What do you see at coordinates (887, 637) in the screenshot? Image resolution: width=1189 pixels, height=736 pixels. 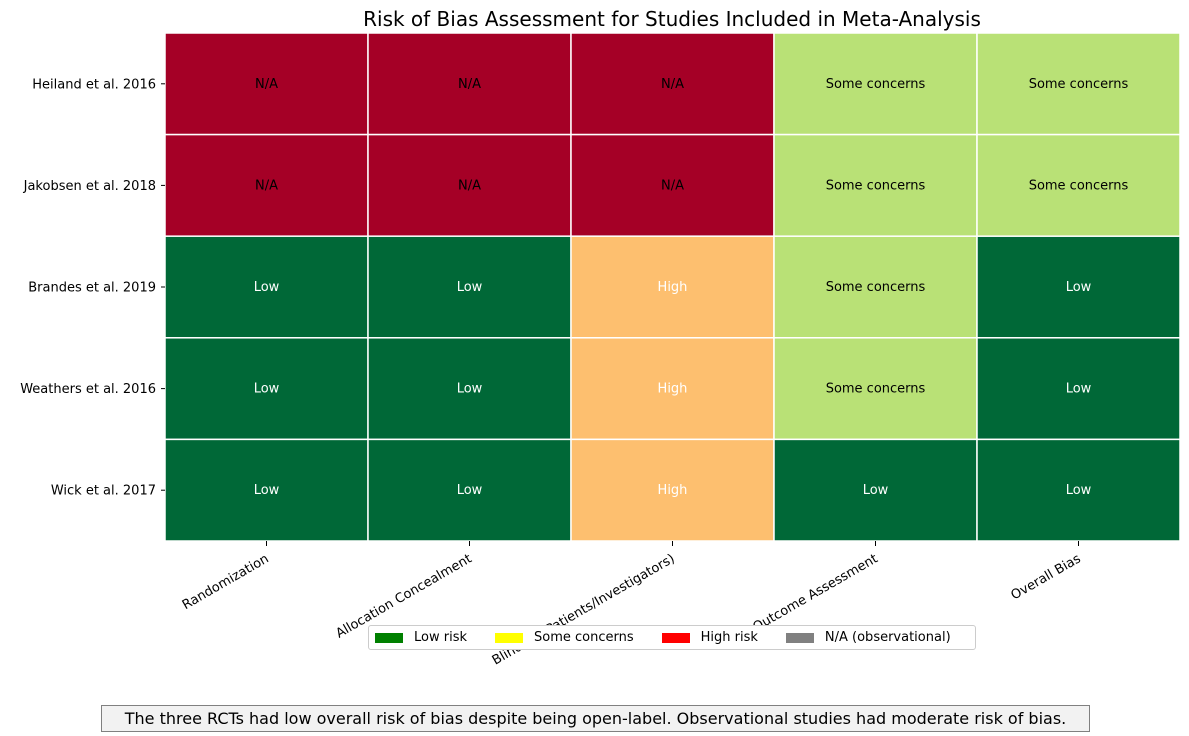 I see `legend-label-na: N/A (observational)` at bounding box center [887, 637].